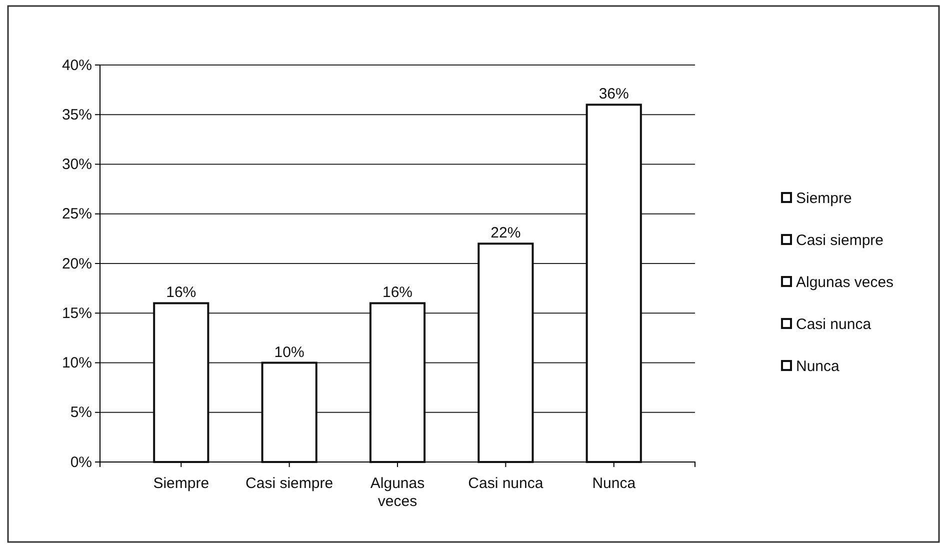 The image size is (947, 548). What do you see at coordinates (181, 483) in the screenshot?
I see `x-tick-label: Siempre` at bounding box center [181, 483].